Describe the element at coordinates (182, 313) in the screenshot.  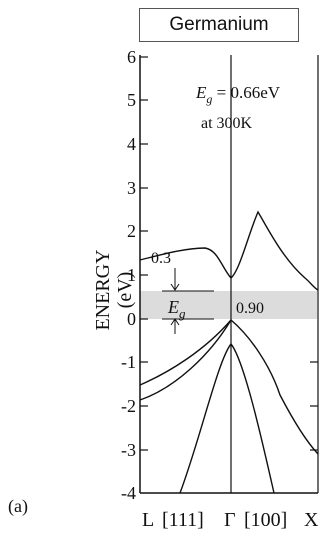
I see `eg-subscript: g` at that location.